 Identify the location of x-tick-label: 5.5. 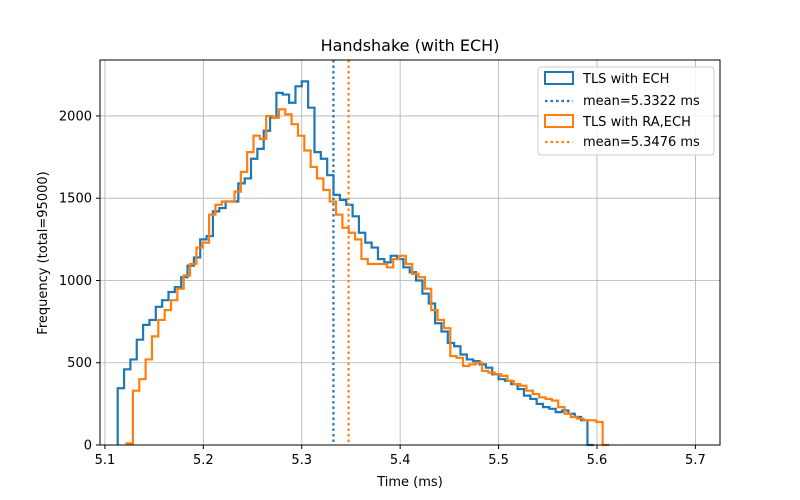
(498, 460).